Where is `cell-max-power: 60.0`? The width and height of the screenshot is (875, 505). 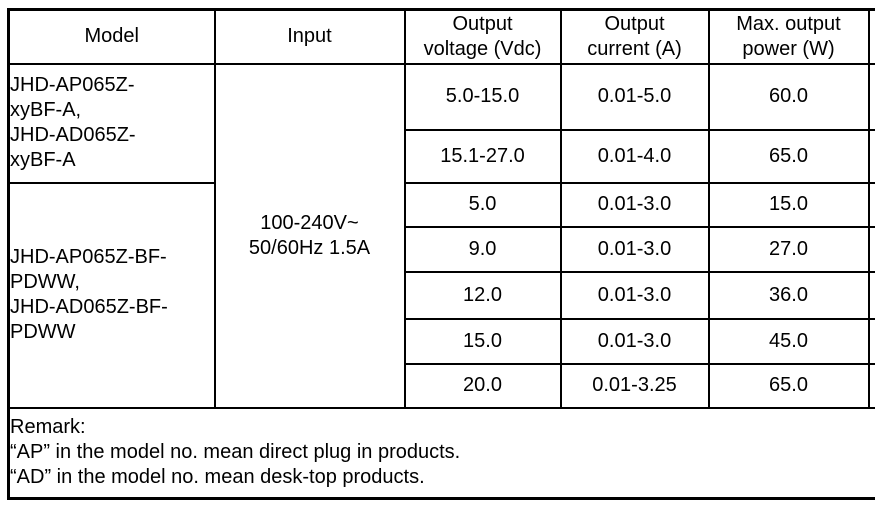
cell-max-power: 60.0 is located at coordinates (788, 96).